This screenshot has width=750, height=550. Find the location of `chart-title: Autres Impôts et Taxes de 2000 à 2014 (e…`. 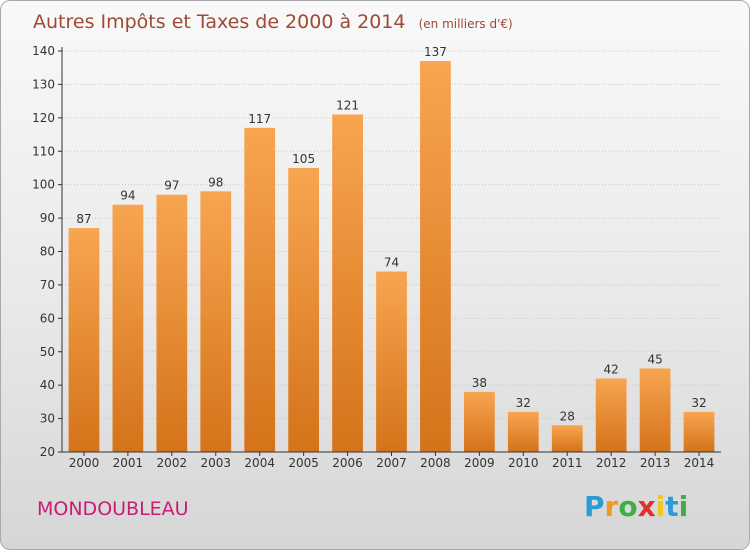

chart-title: Autres Impôts et Taxes de 2000 à 2014 (e… is located at coordinates (273, 22).